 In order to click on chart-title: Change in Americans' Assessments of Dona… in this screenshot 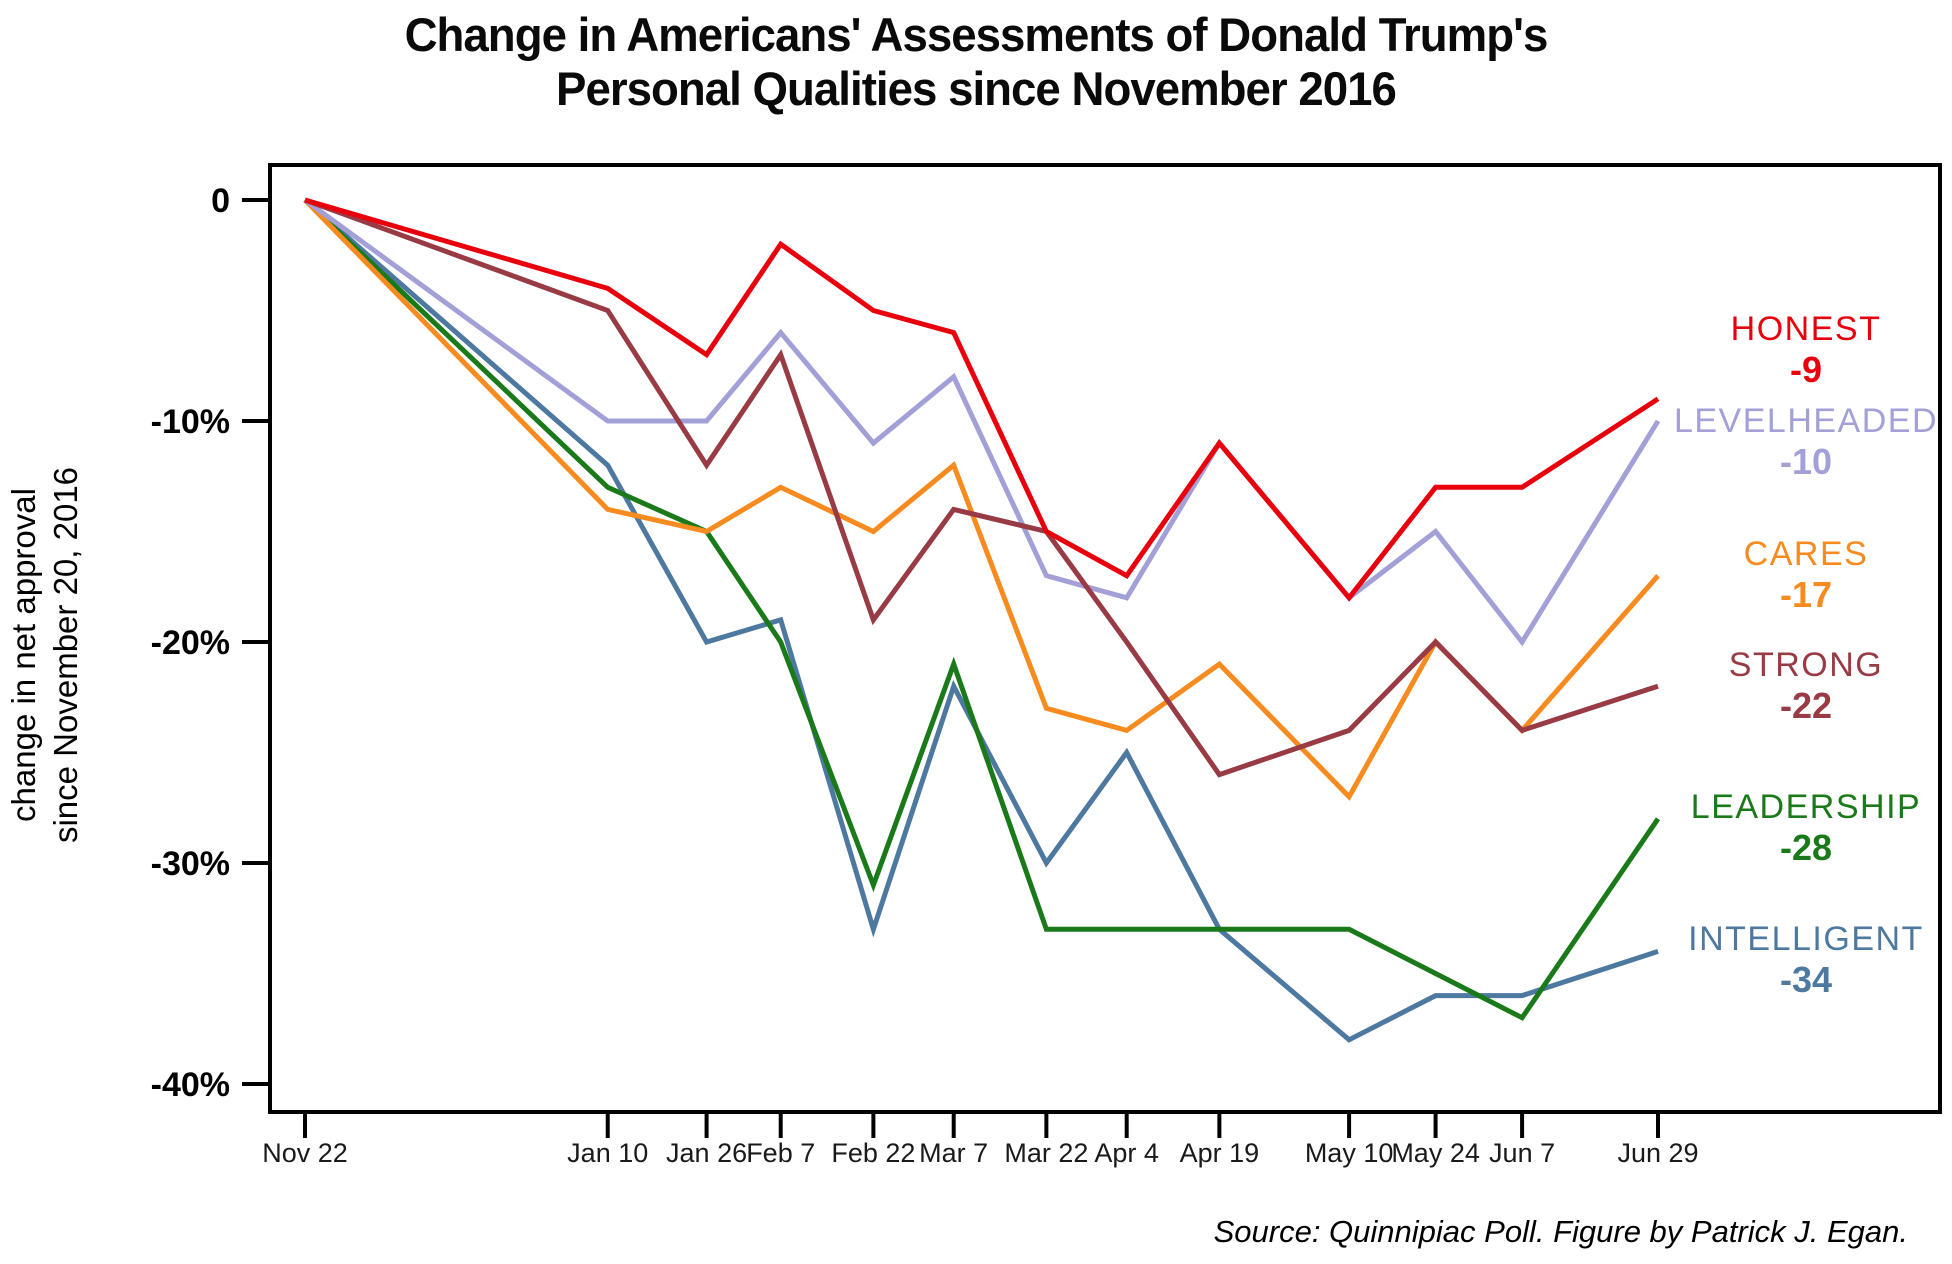, I will do `click(975, 62)`.